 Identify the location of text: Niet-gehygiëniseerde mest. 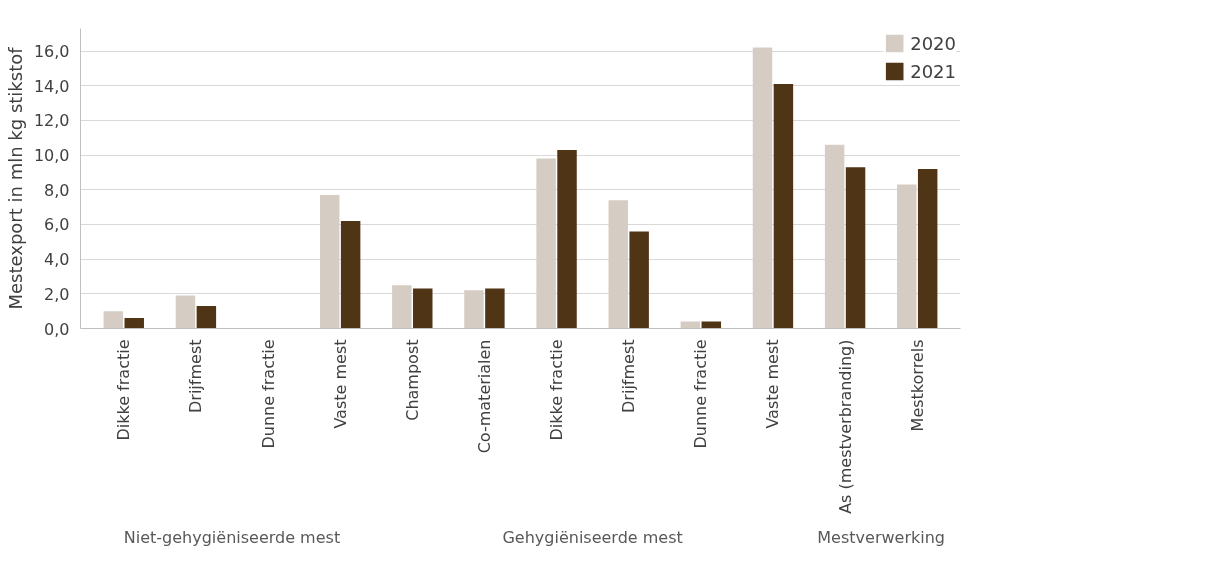
(232, 537).